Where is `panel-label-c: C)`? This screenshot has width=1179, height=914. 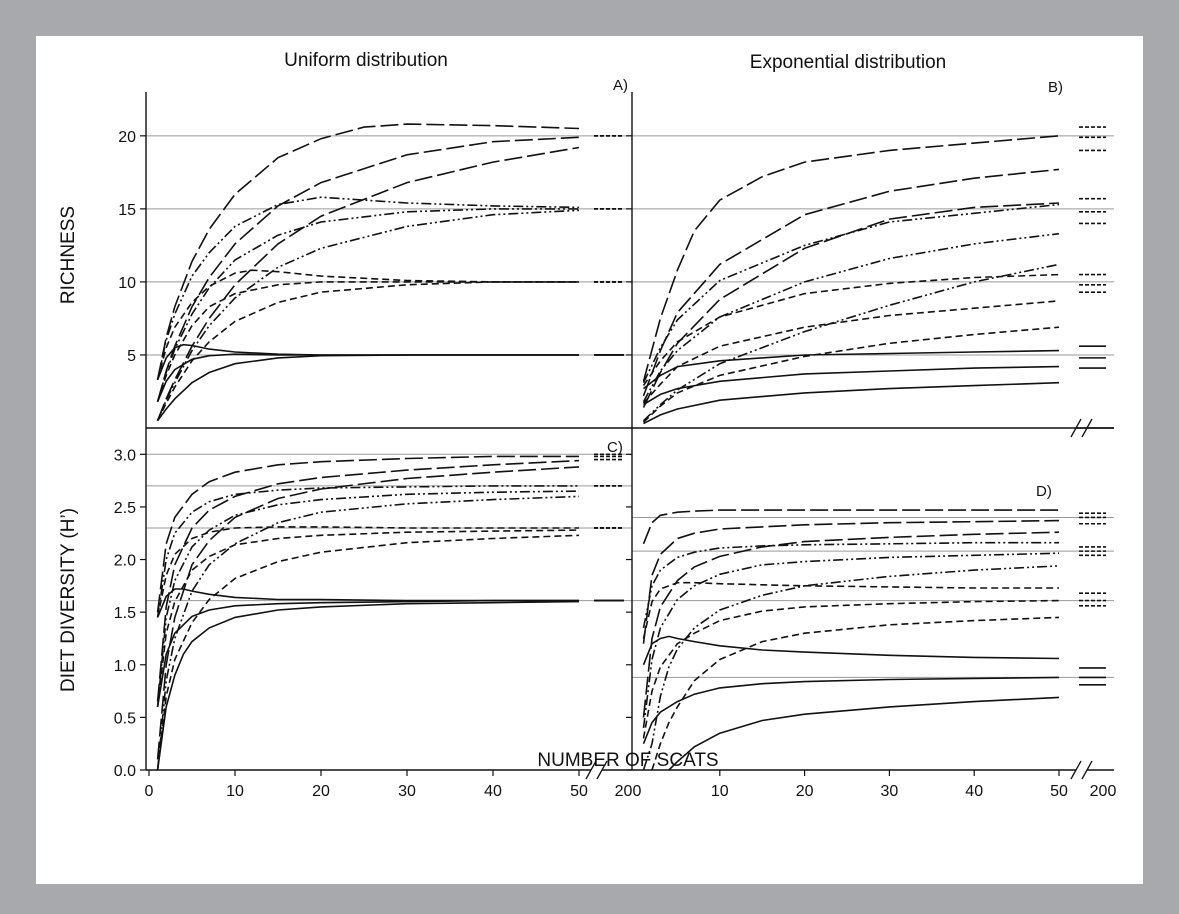 panel-label-c: C) is located at coordinates (615, 447).